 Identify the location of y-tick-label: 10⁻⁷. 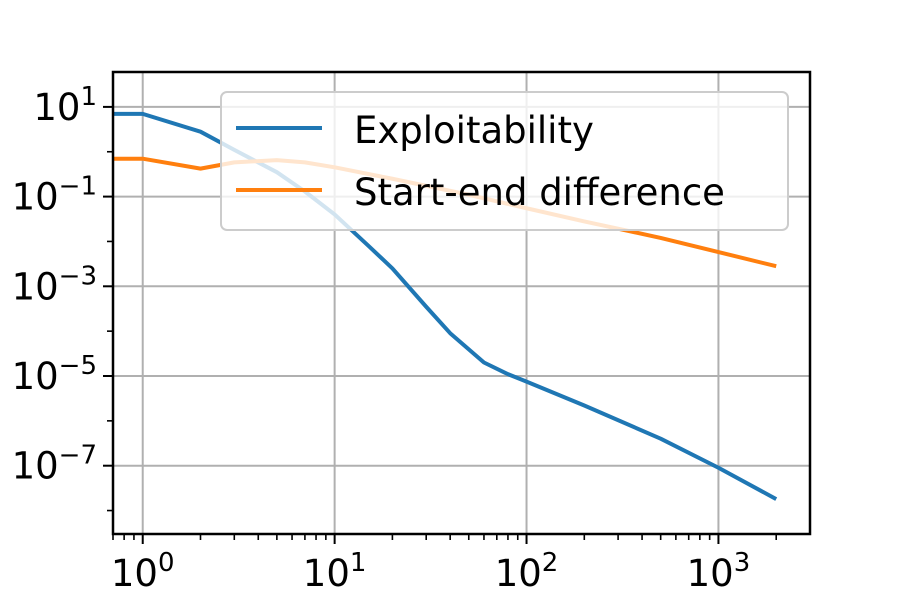
(54, 464).